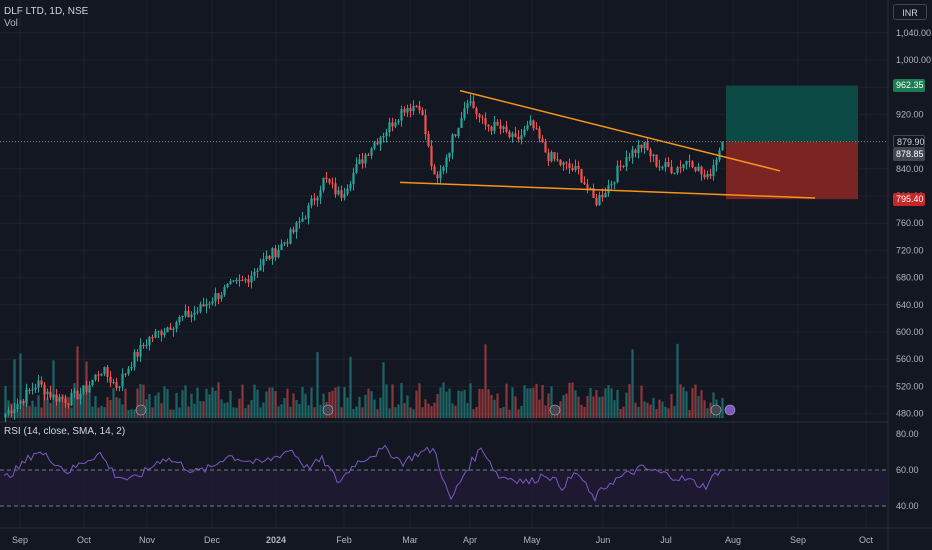  I want to click on price-tick-label: 920.00, so click(910, 114).